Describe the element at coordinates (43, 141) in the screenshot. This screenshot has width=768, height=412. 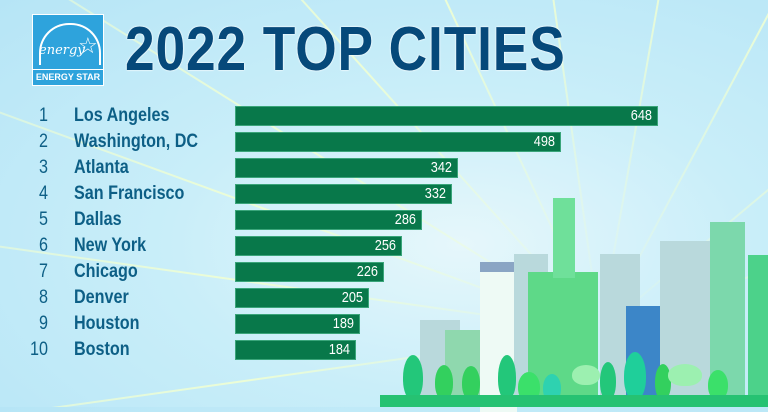
I see `rank: 2` at that location.